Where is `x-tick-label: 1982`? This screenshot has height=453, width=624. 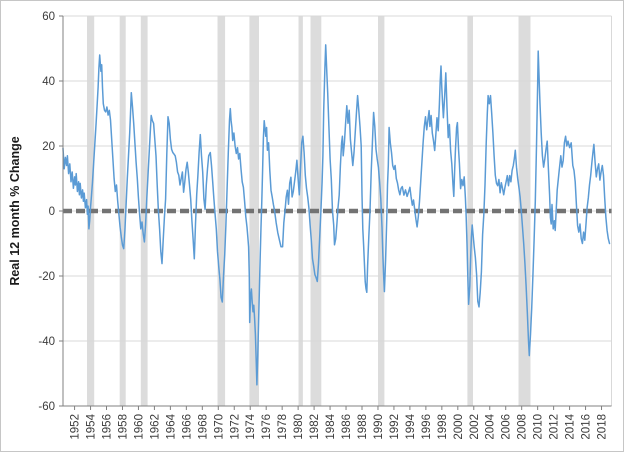 x-tick-label: 1982 is located at coordinates (315, 427).